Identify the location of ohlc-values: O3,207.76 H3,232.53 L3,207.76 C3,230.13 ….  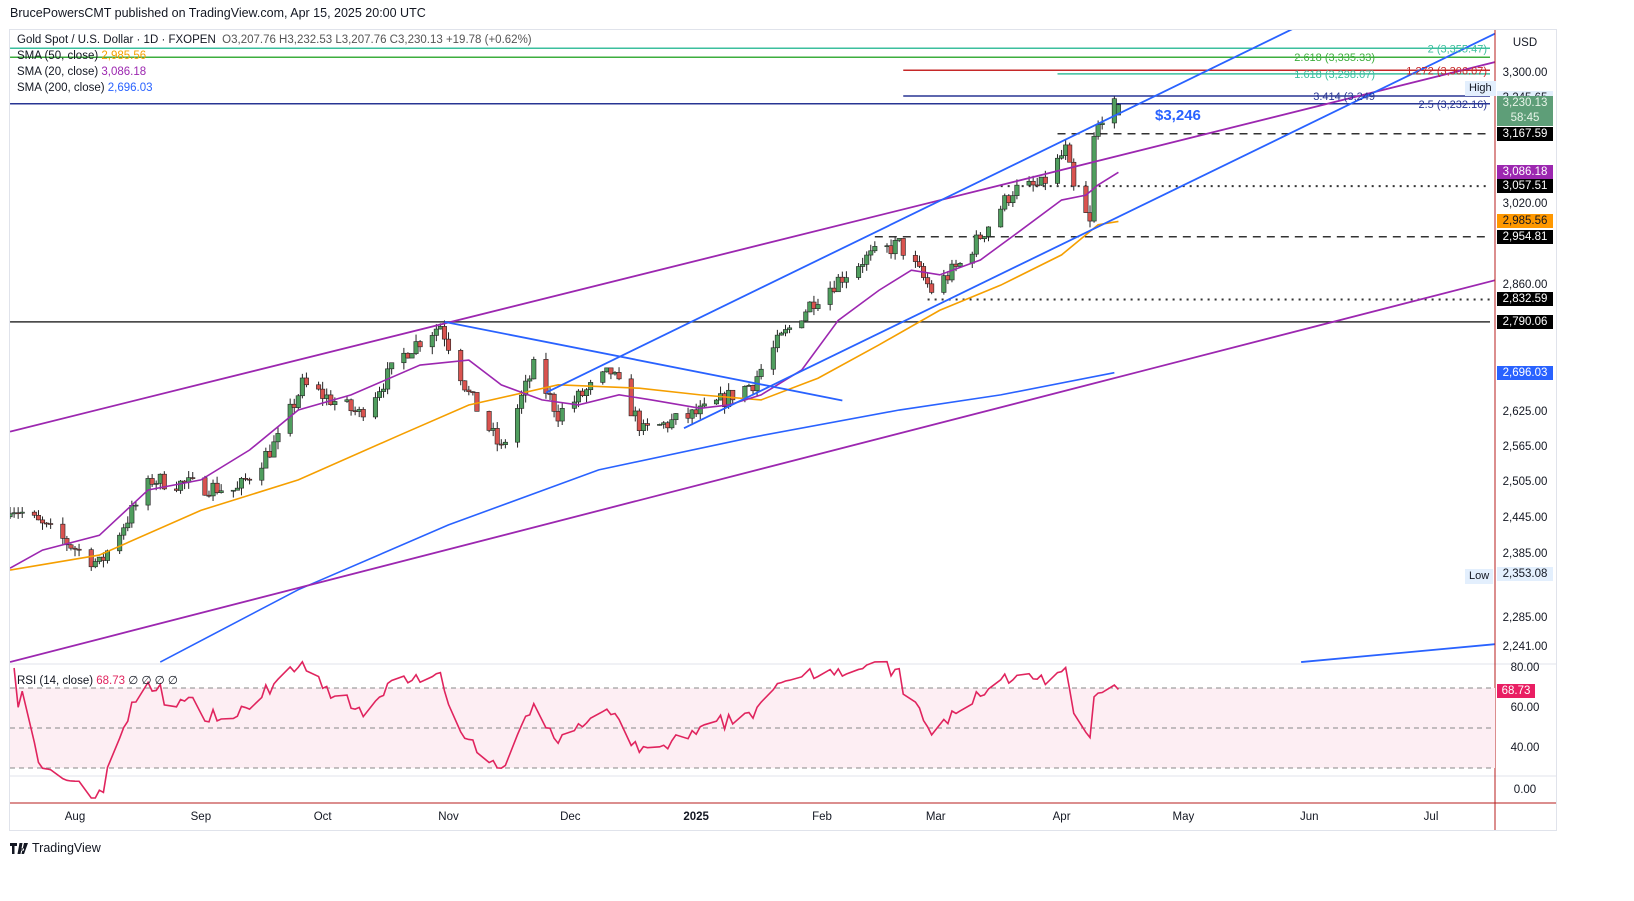
(377, 40).